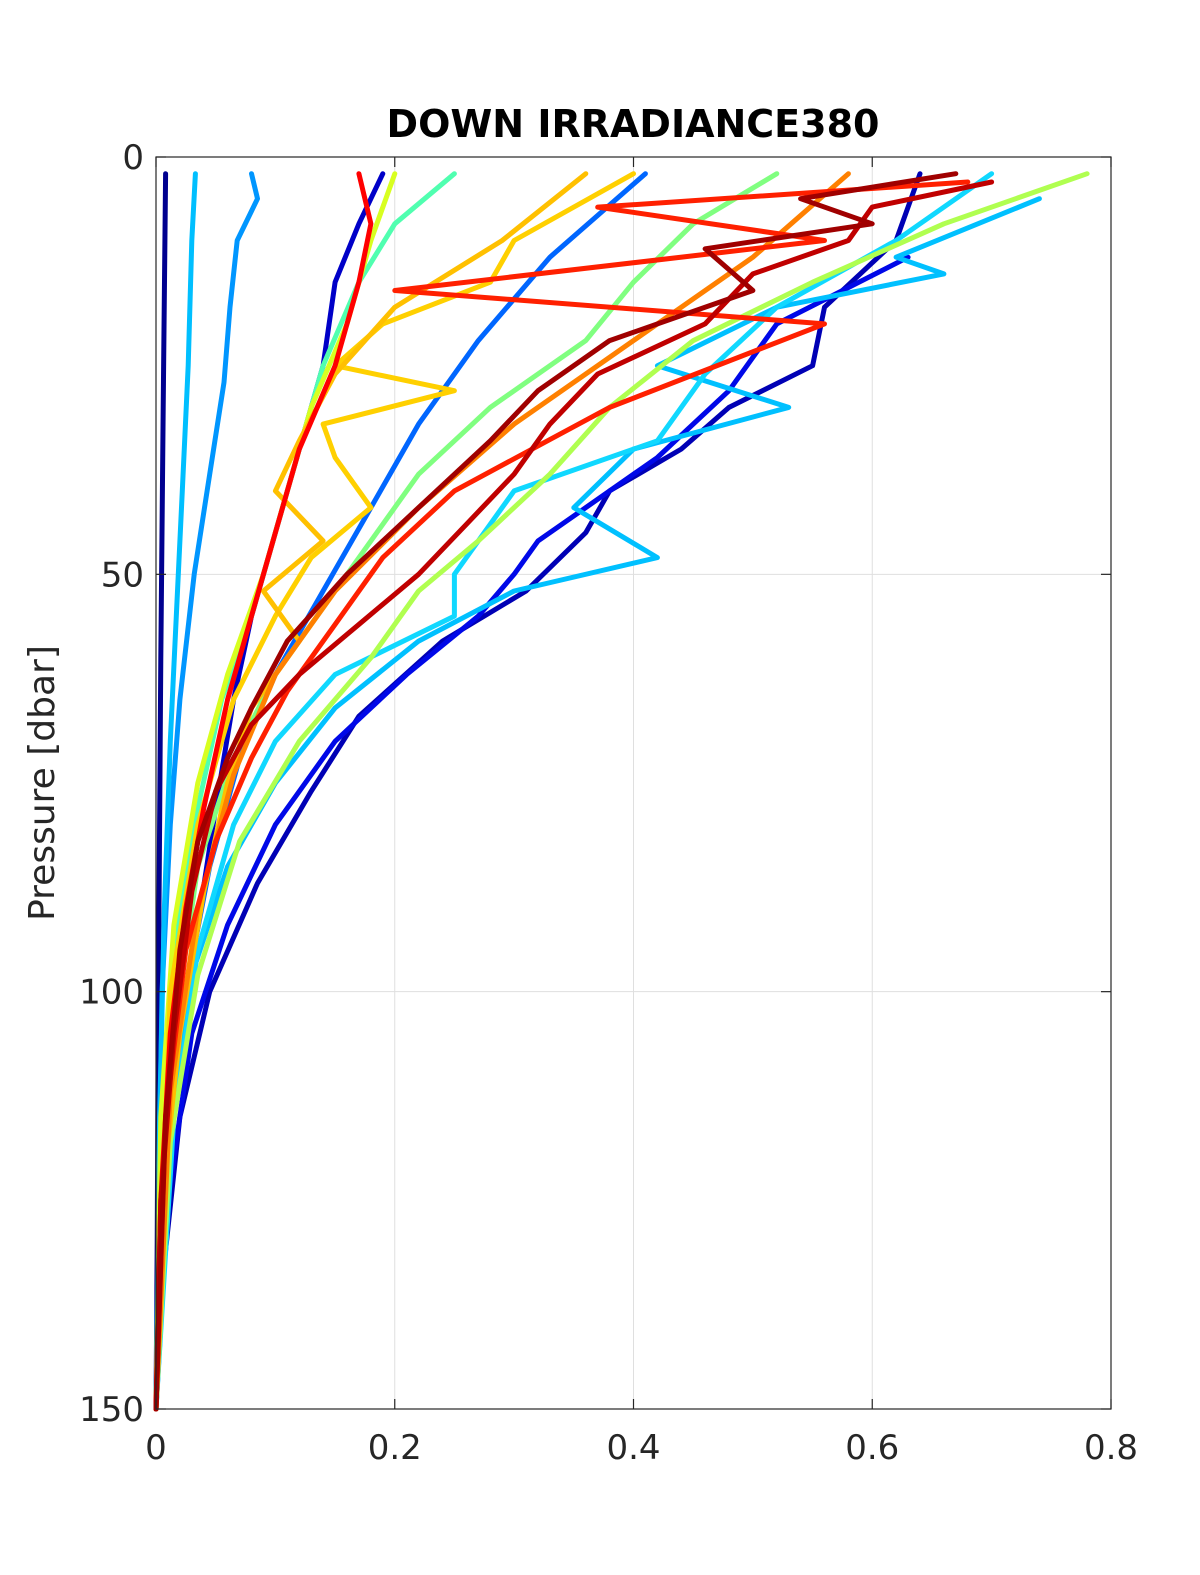  I want to click on x-tick-label: 0.2, so click(395, 1448).